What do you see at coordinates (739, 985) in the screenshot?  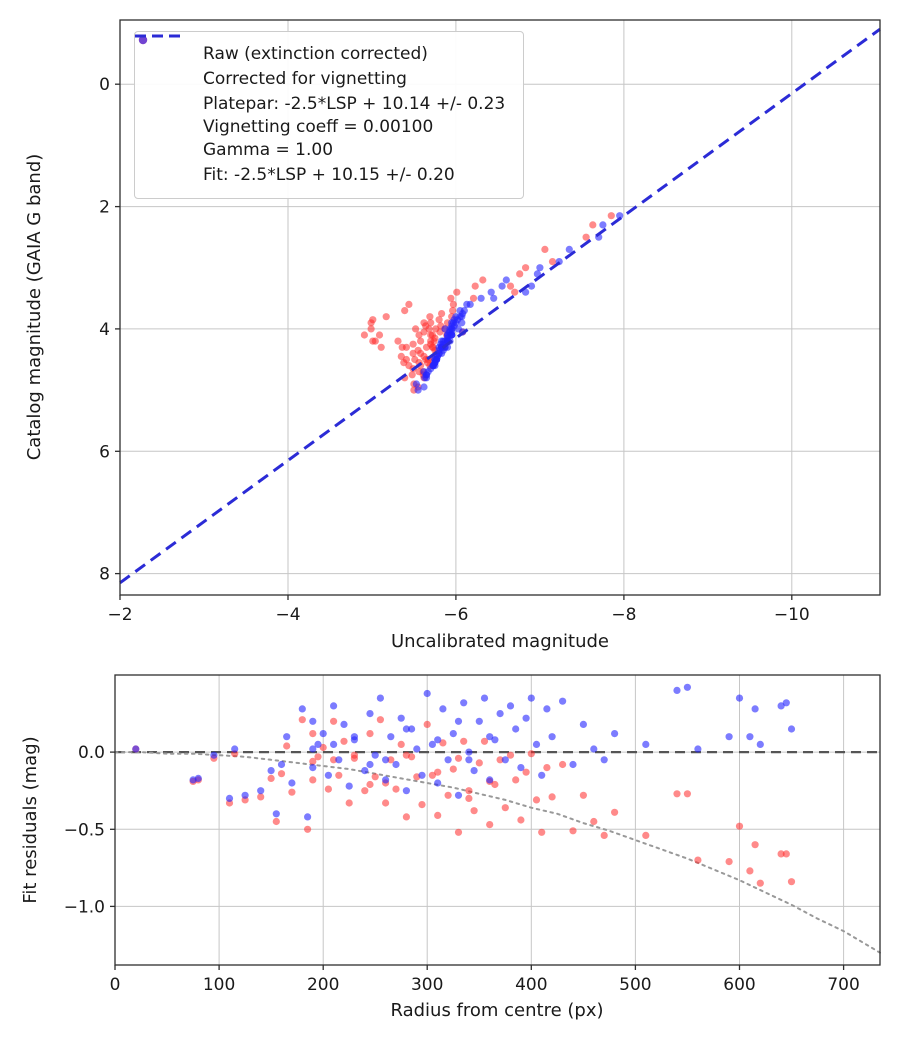 I see `svg-text: 600` at bounding box center [739, 985].